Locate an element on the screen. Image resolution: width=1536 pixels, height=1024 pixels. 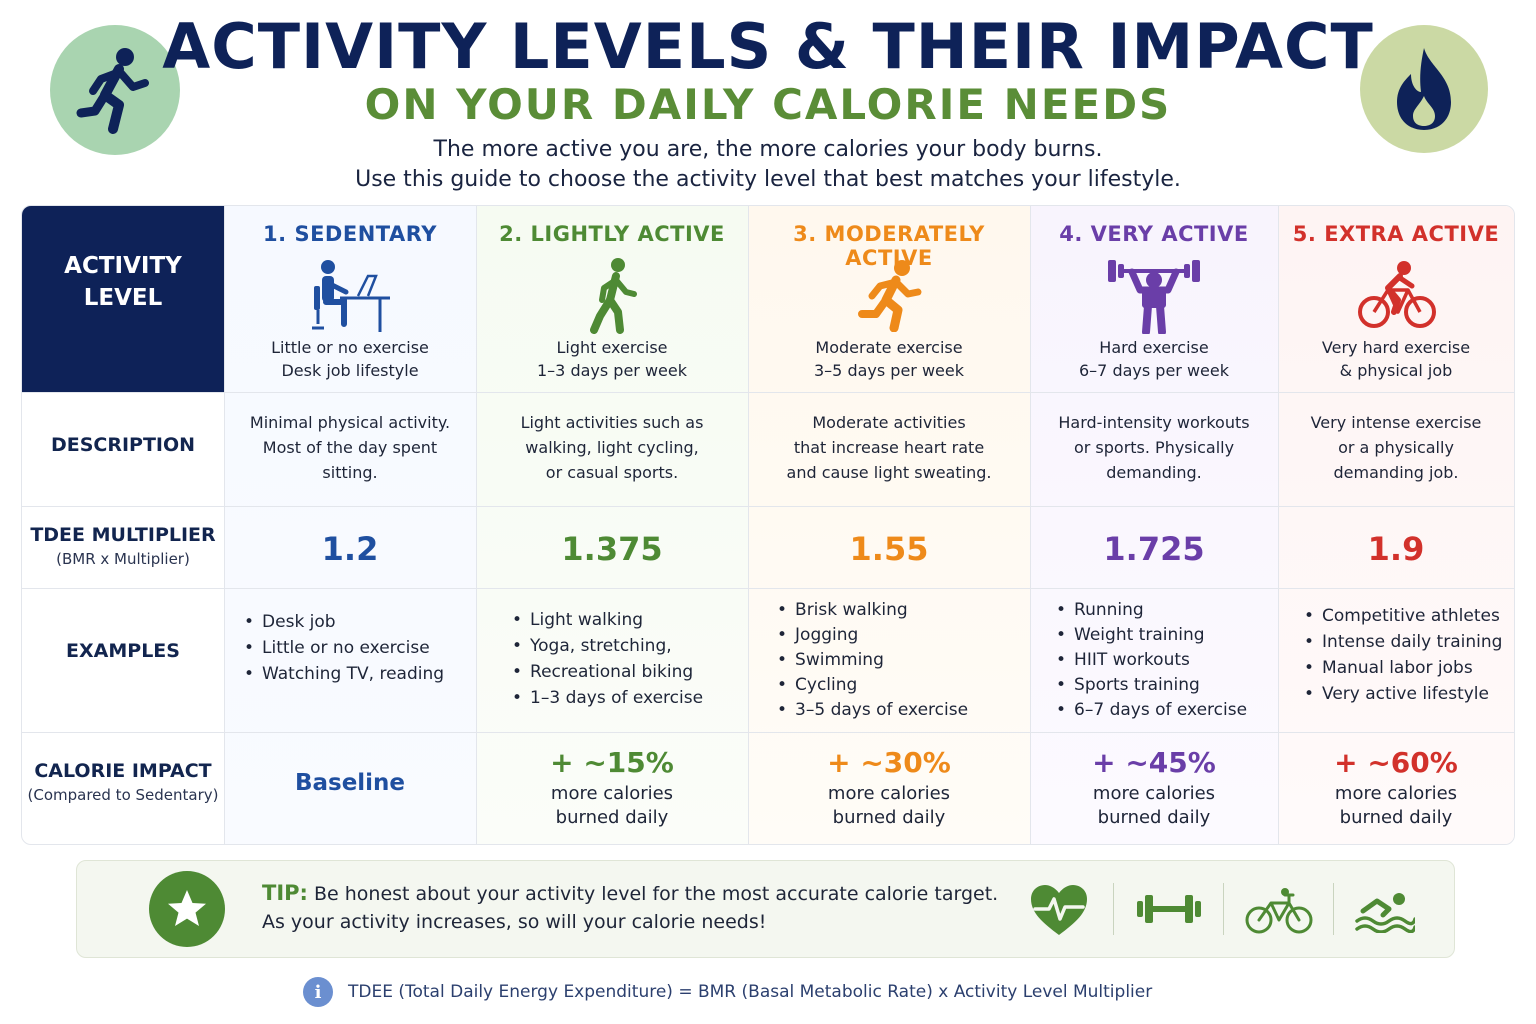
list-item: Competitive athletes is located at coordinates (1403, 616).